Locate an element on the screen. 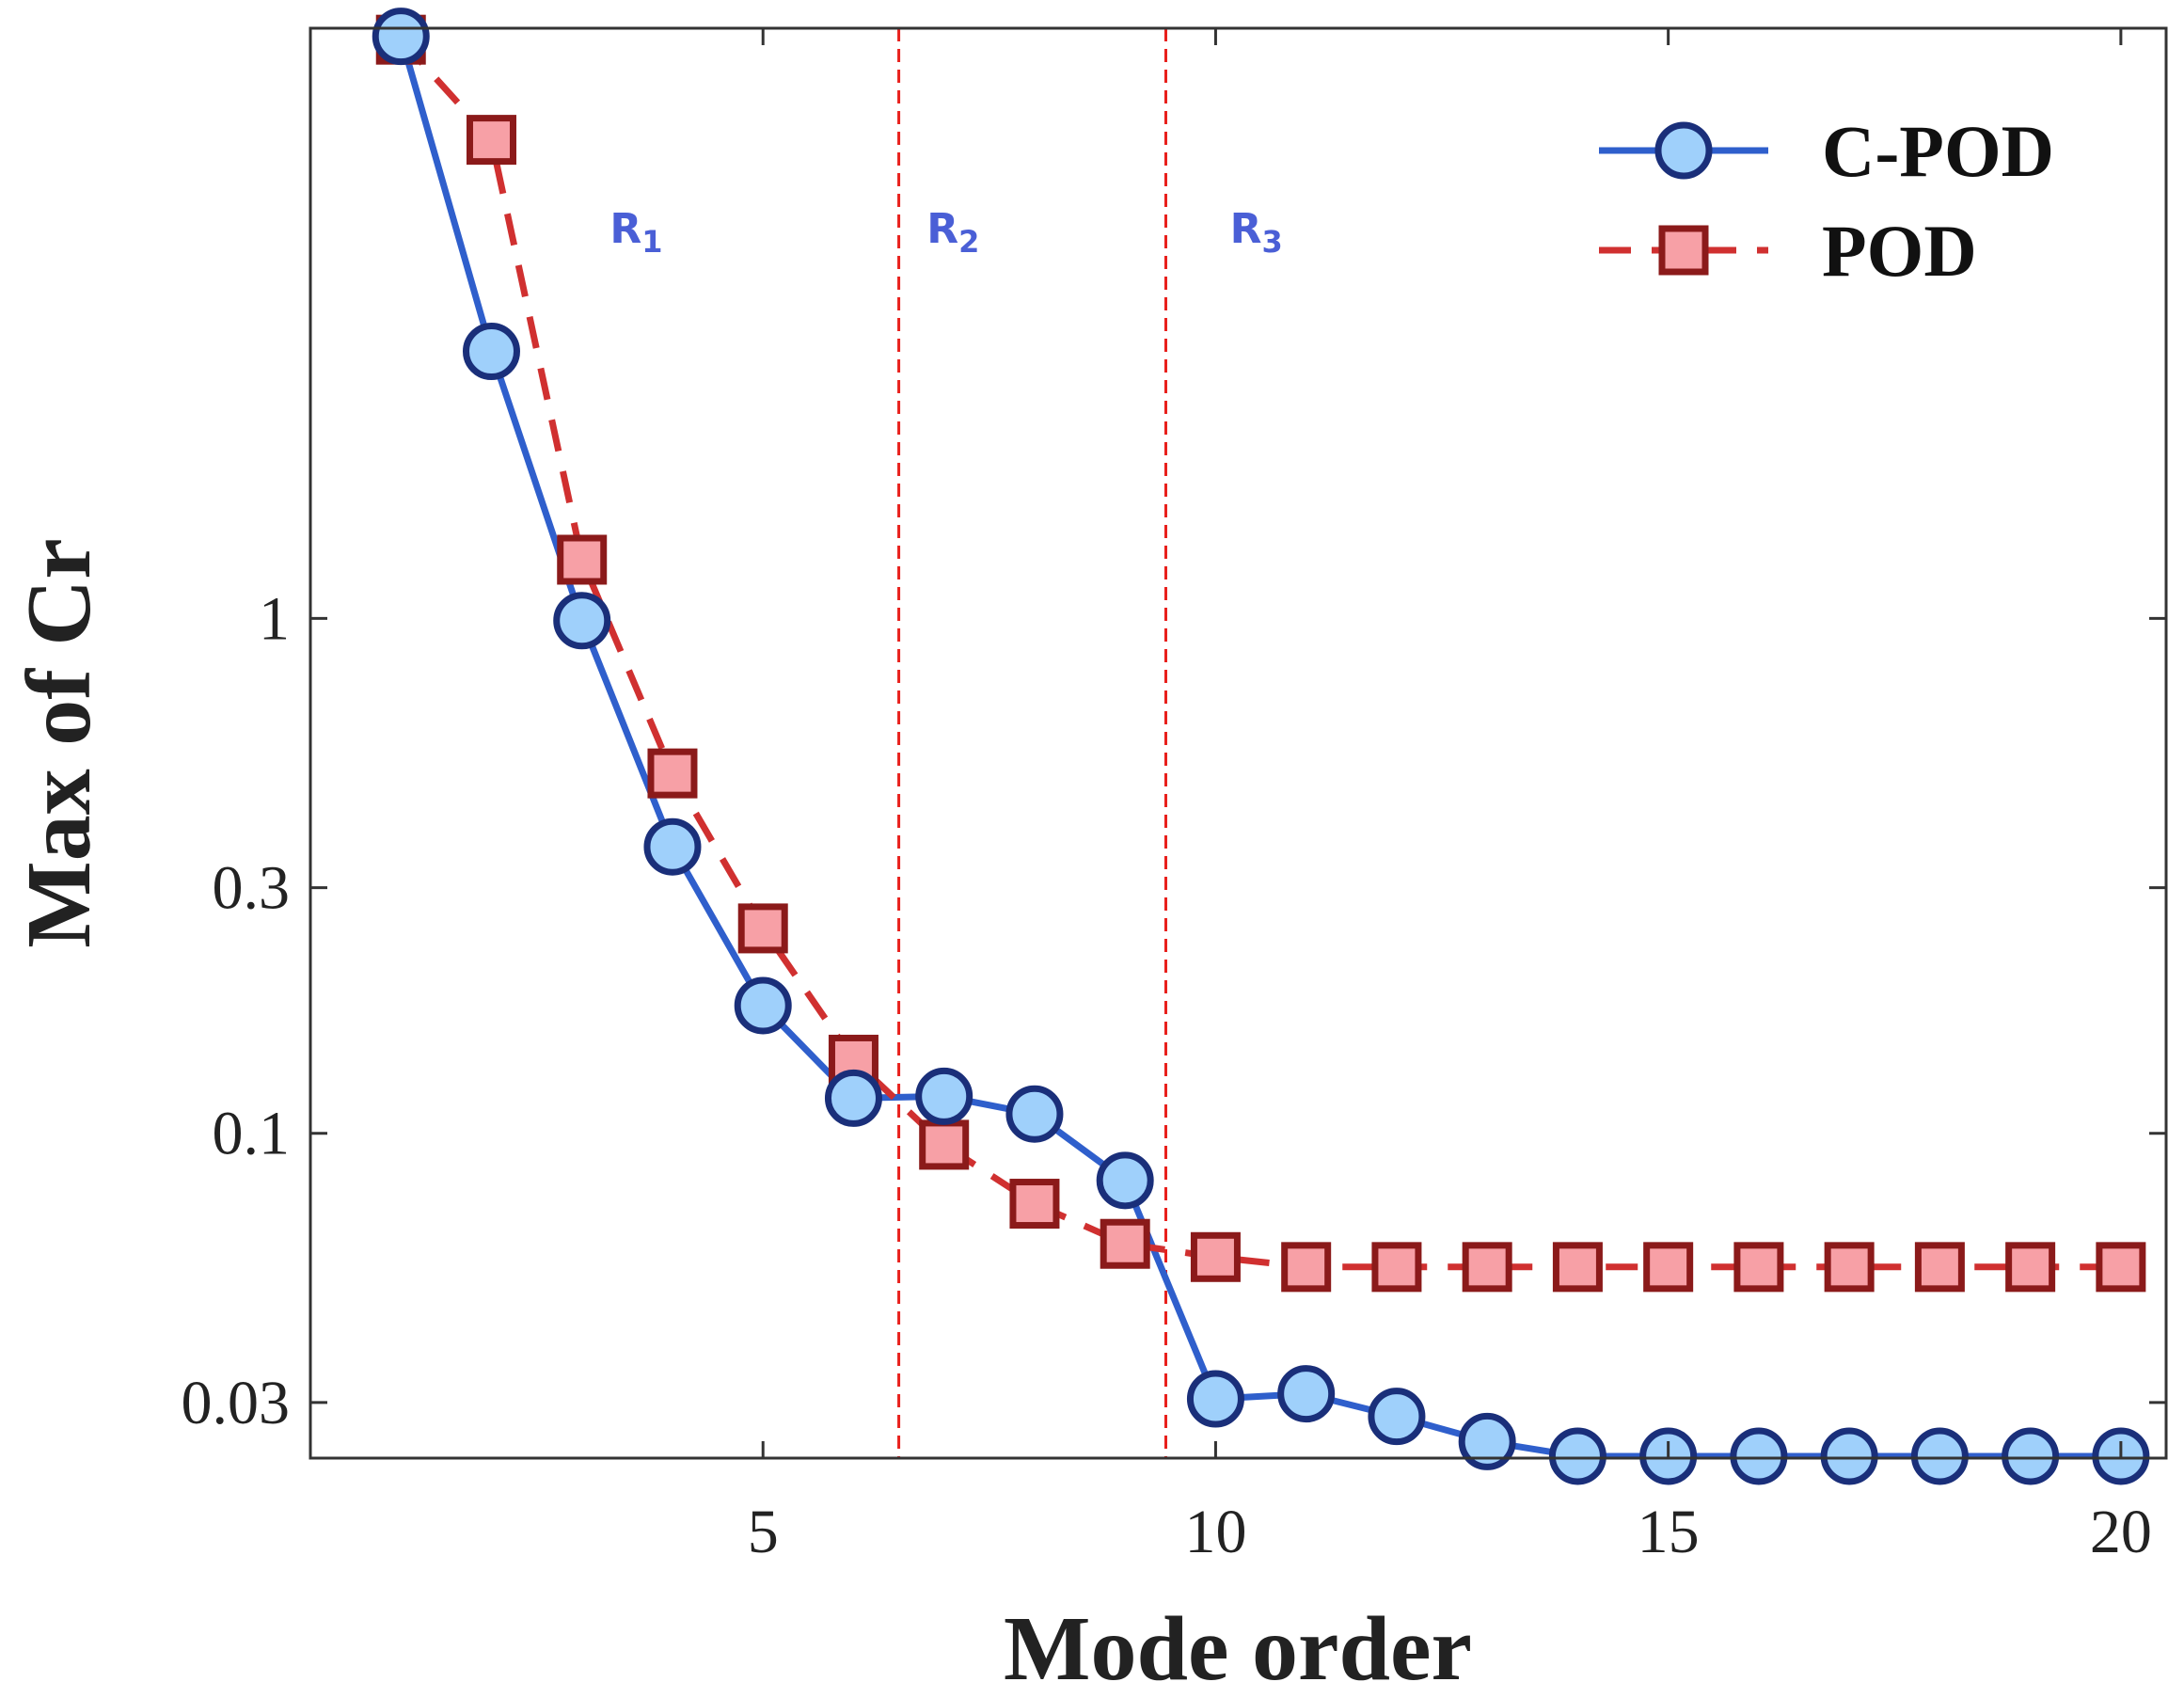  region-dividers is located at coordinates (1032, 743).